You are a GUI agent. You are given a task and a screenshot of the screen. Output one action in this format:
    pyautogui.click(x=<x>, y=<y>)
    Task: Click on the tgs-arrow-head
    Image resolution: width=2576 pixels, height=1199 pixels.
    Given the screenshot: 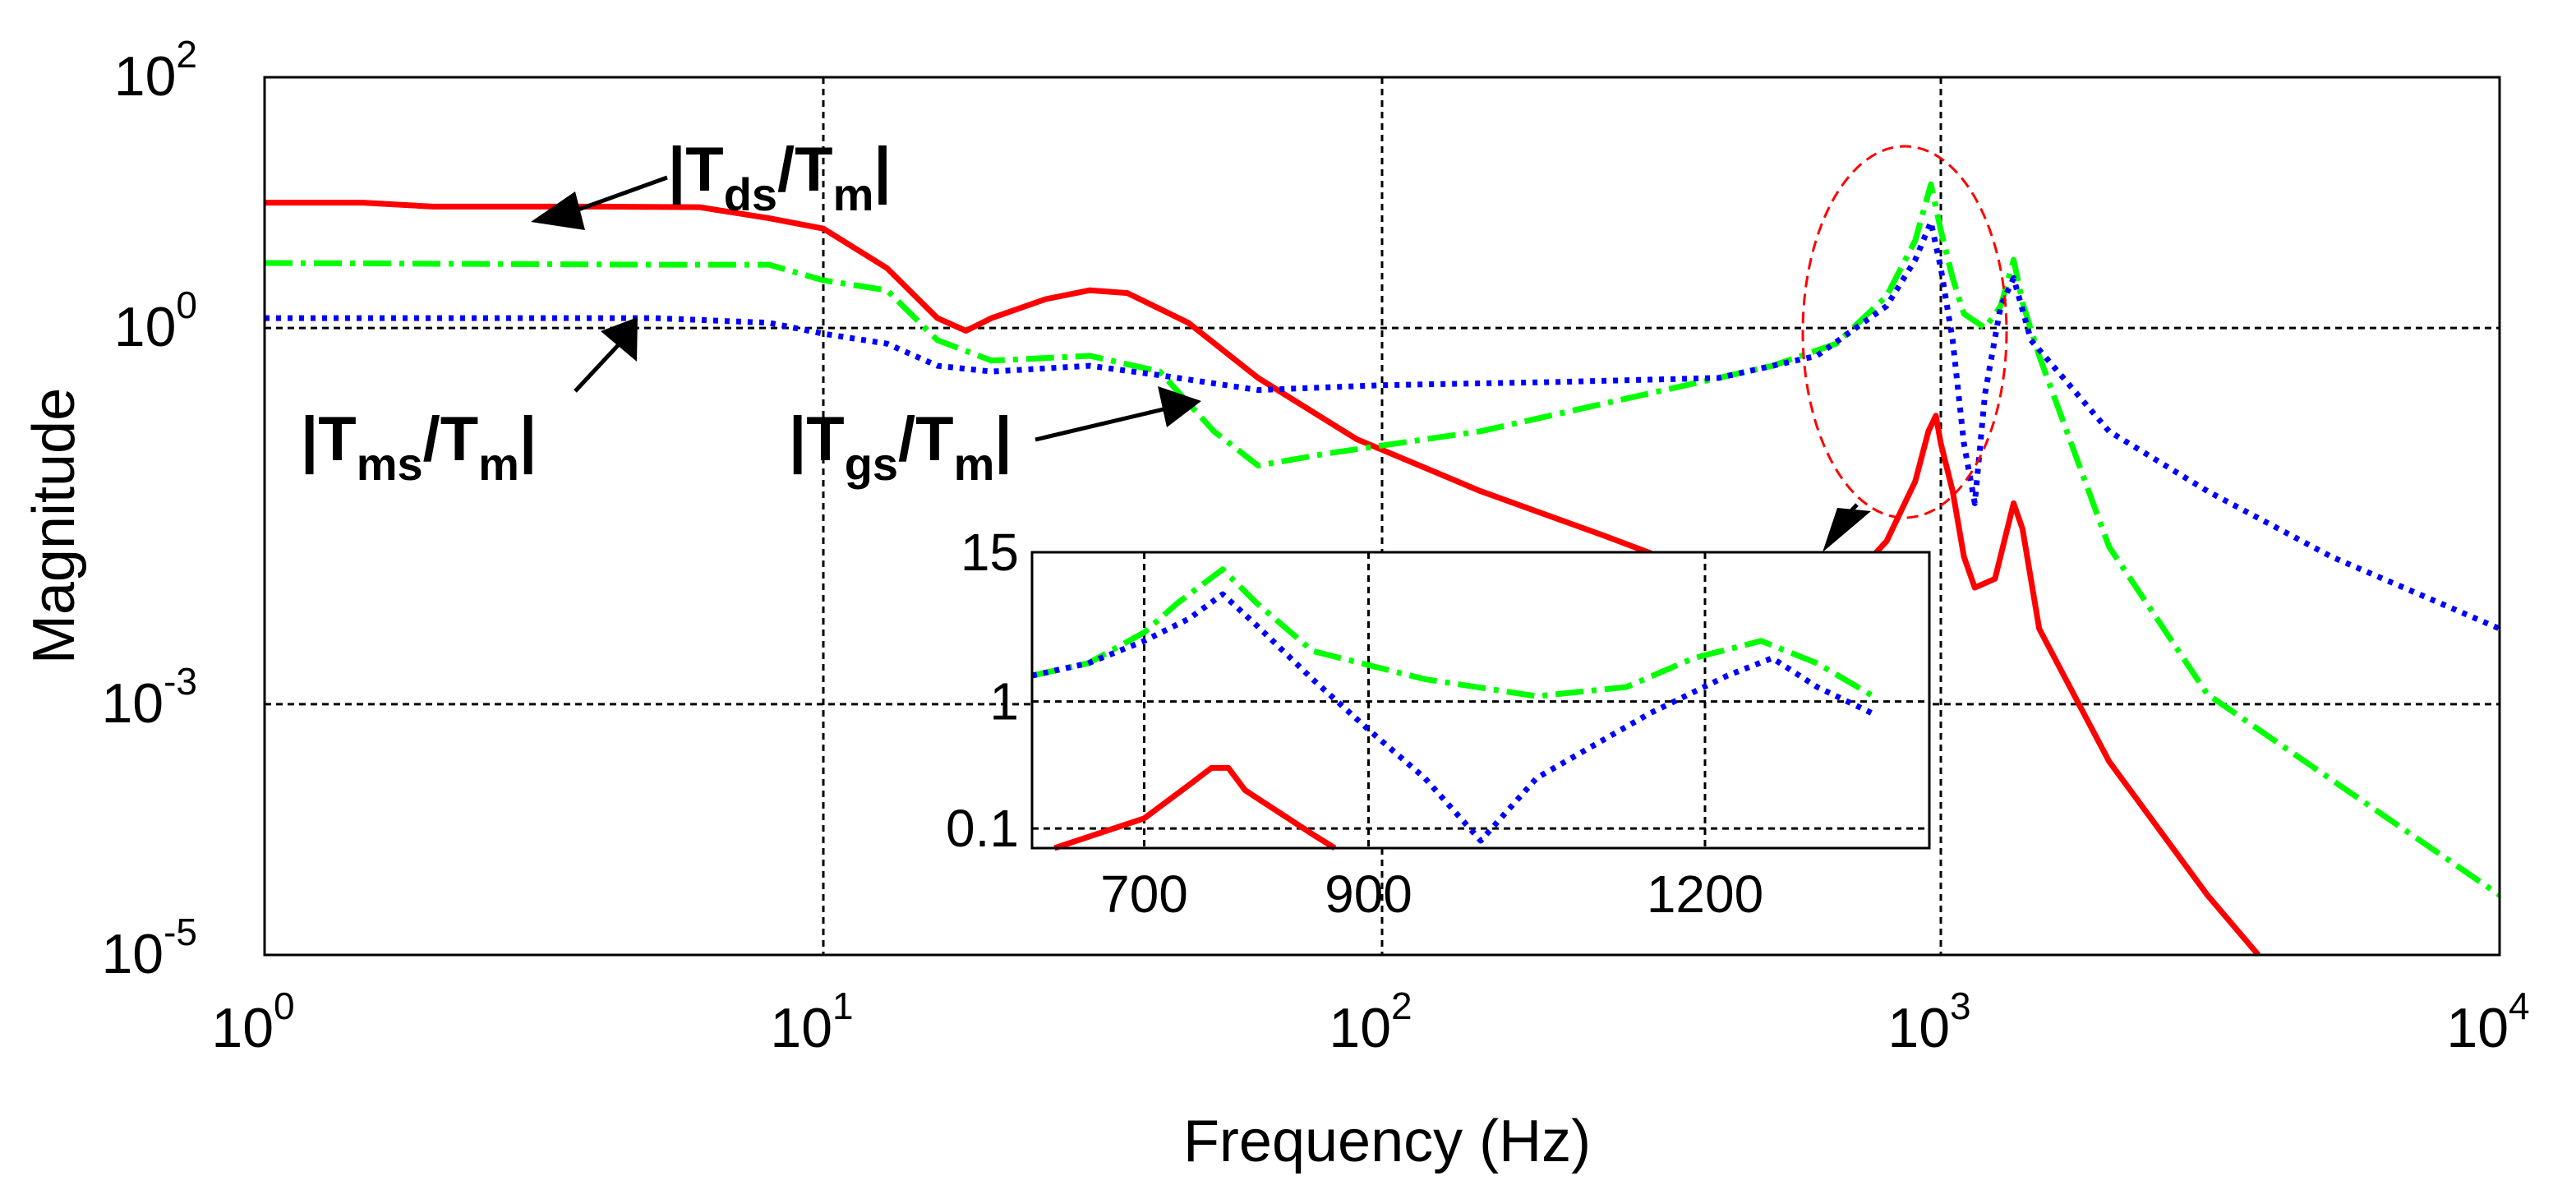 What is the action you would take?
    pyautogui.click(x=1179, y=406)
    